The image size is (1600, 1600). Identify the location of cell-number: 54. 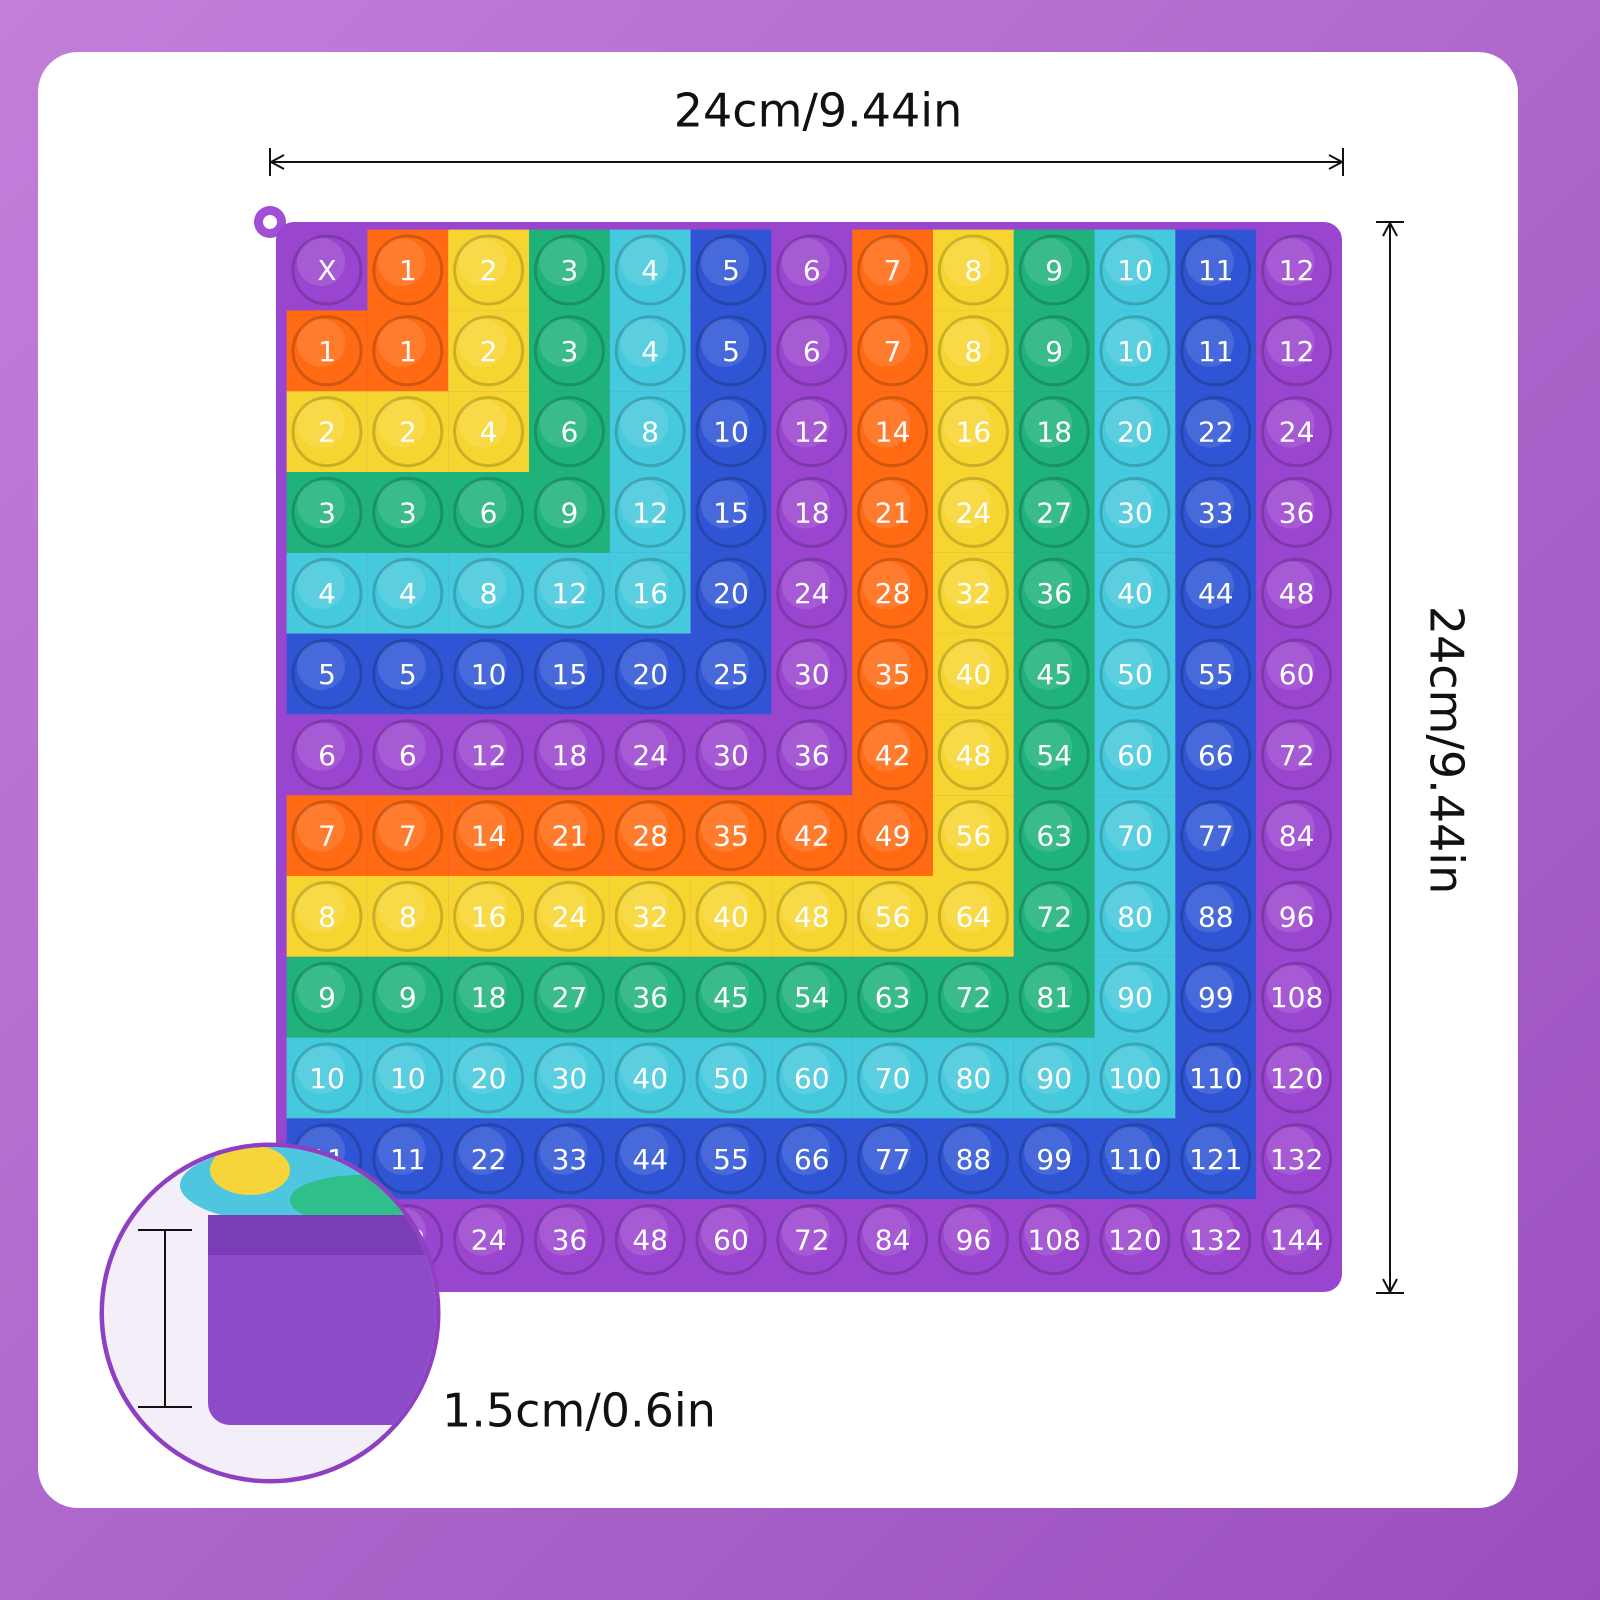
(812, 997).